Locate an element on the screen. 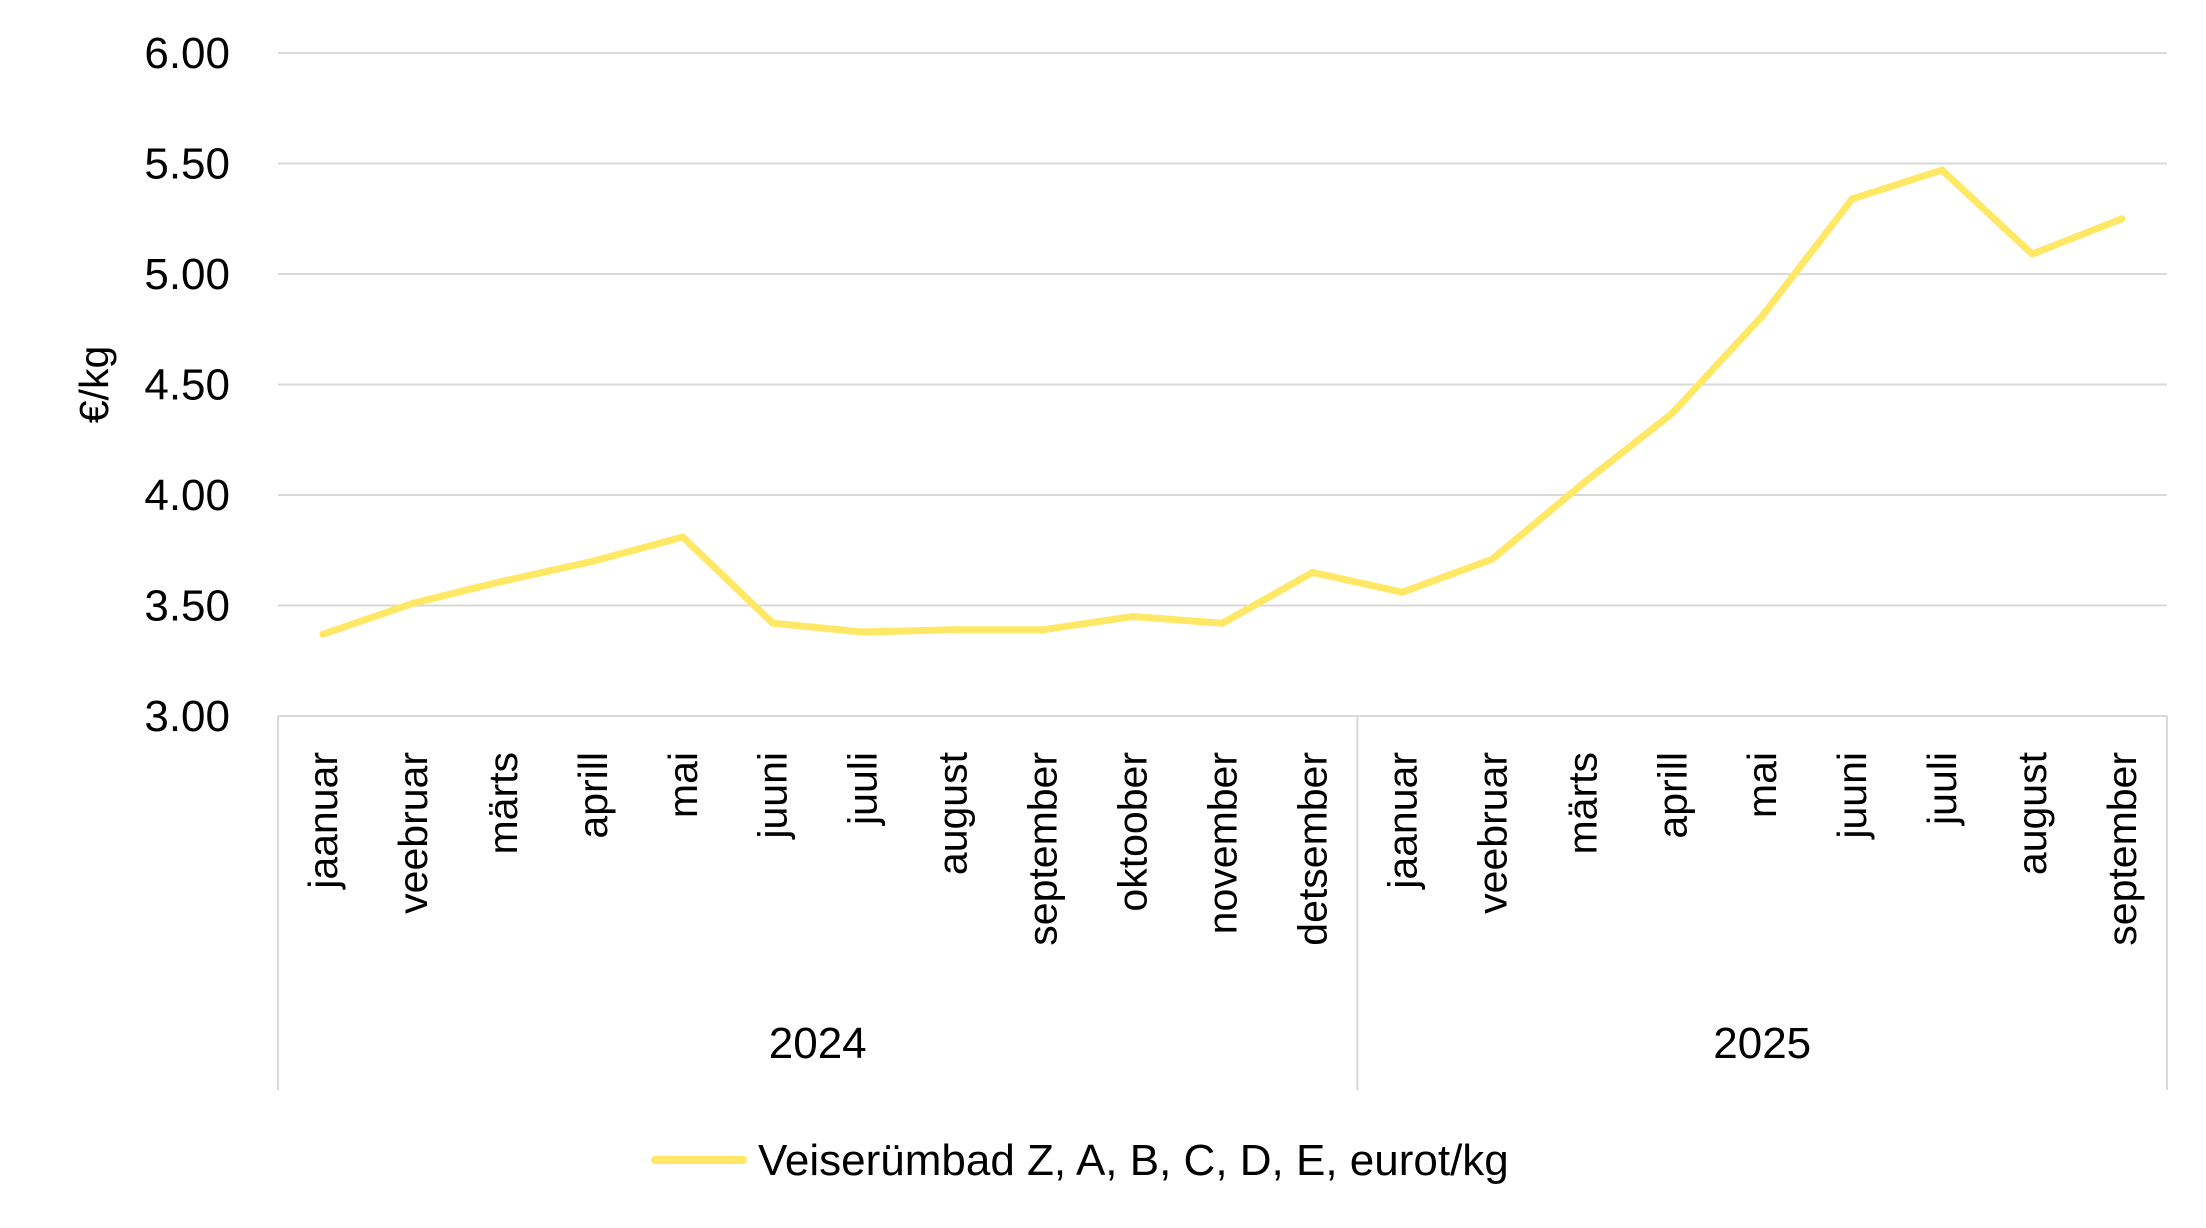  y-axis-title: €/kg is located at coordinates (94, 385).